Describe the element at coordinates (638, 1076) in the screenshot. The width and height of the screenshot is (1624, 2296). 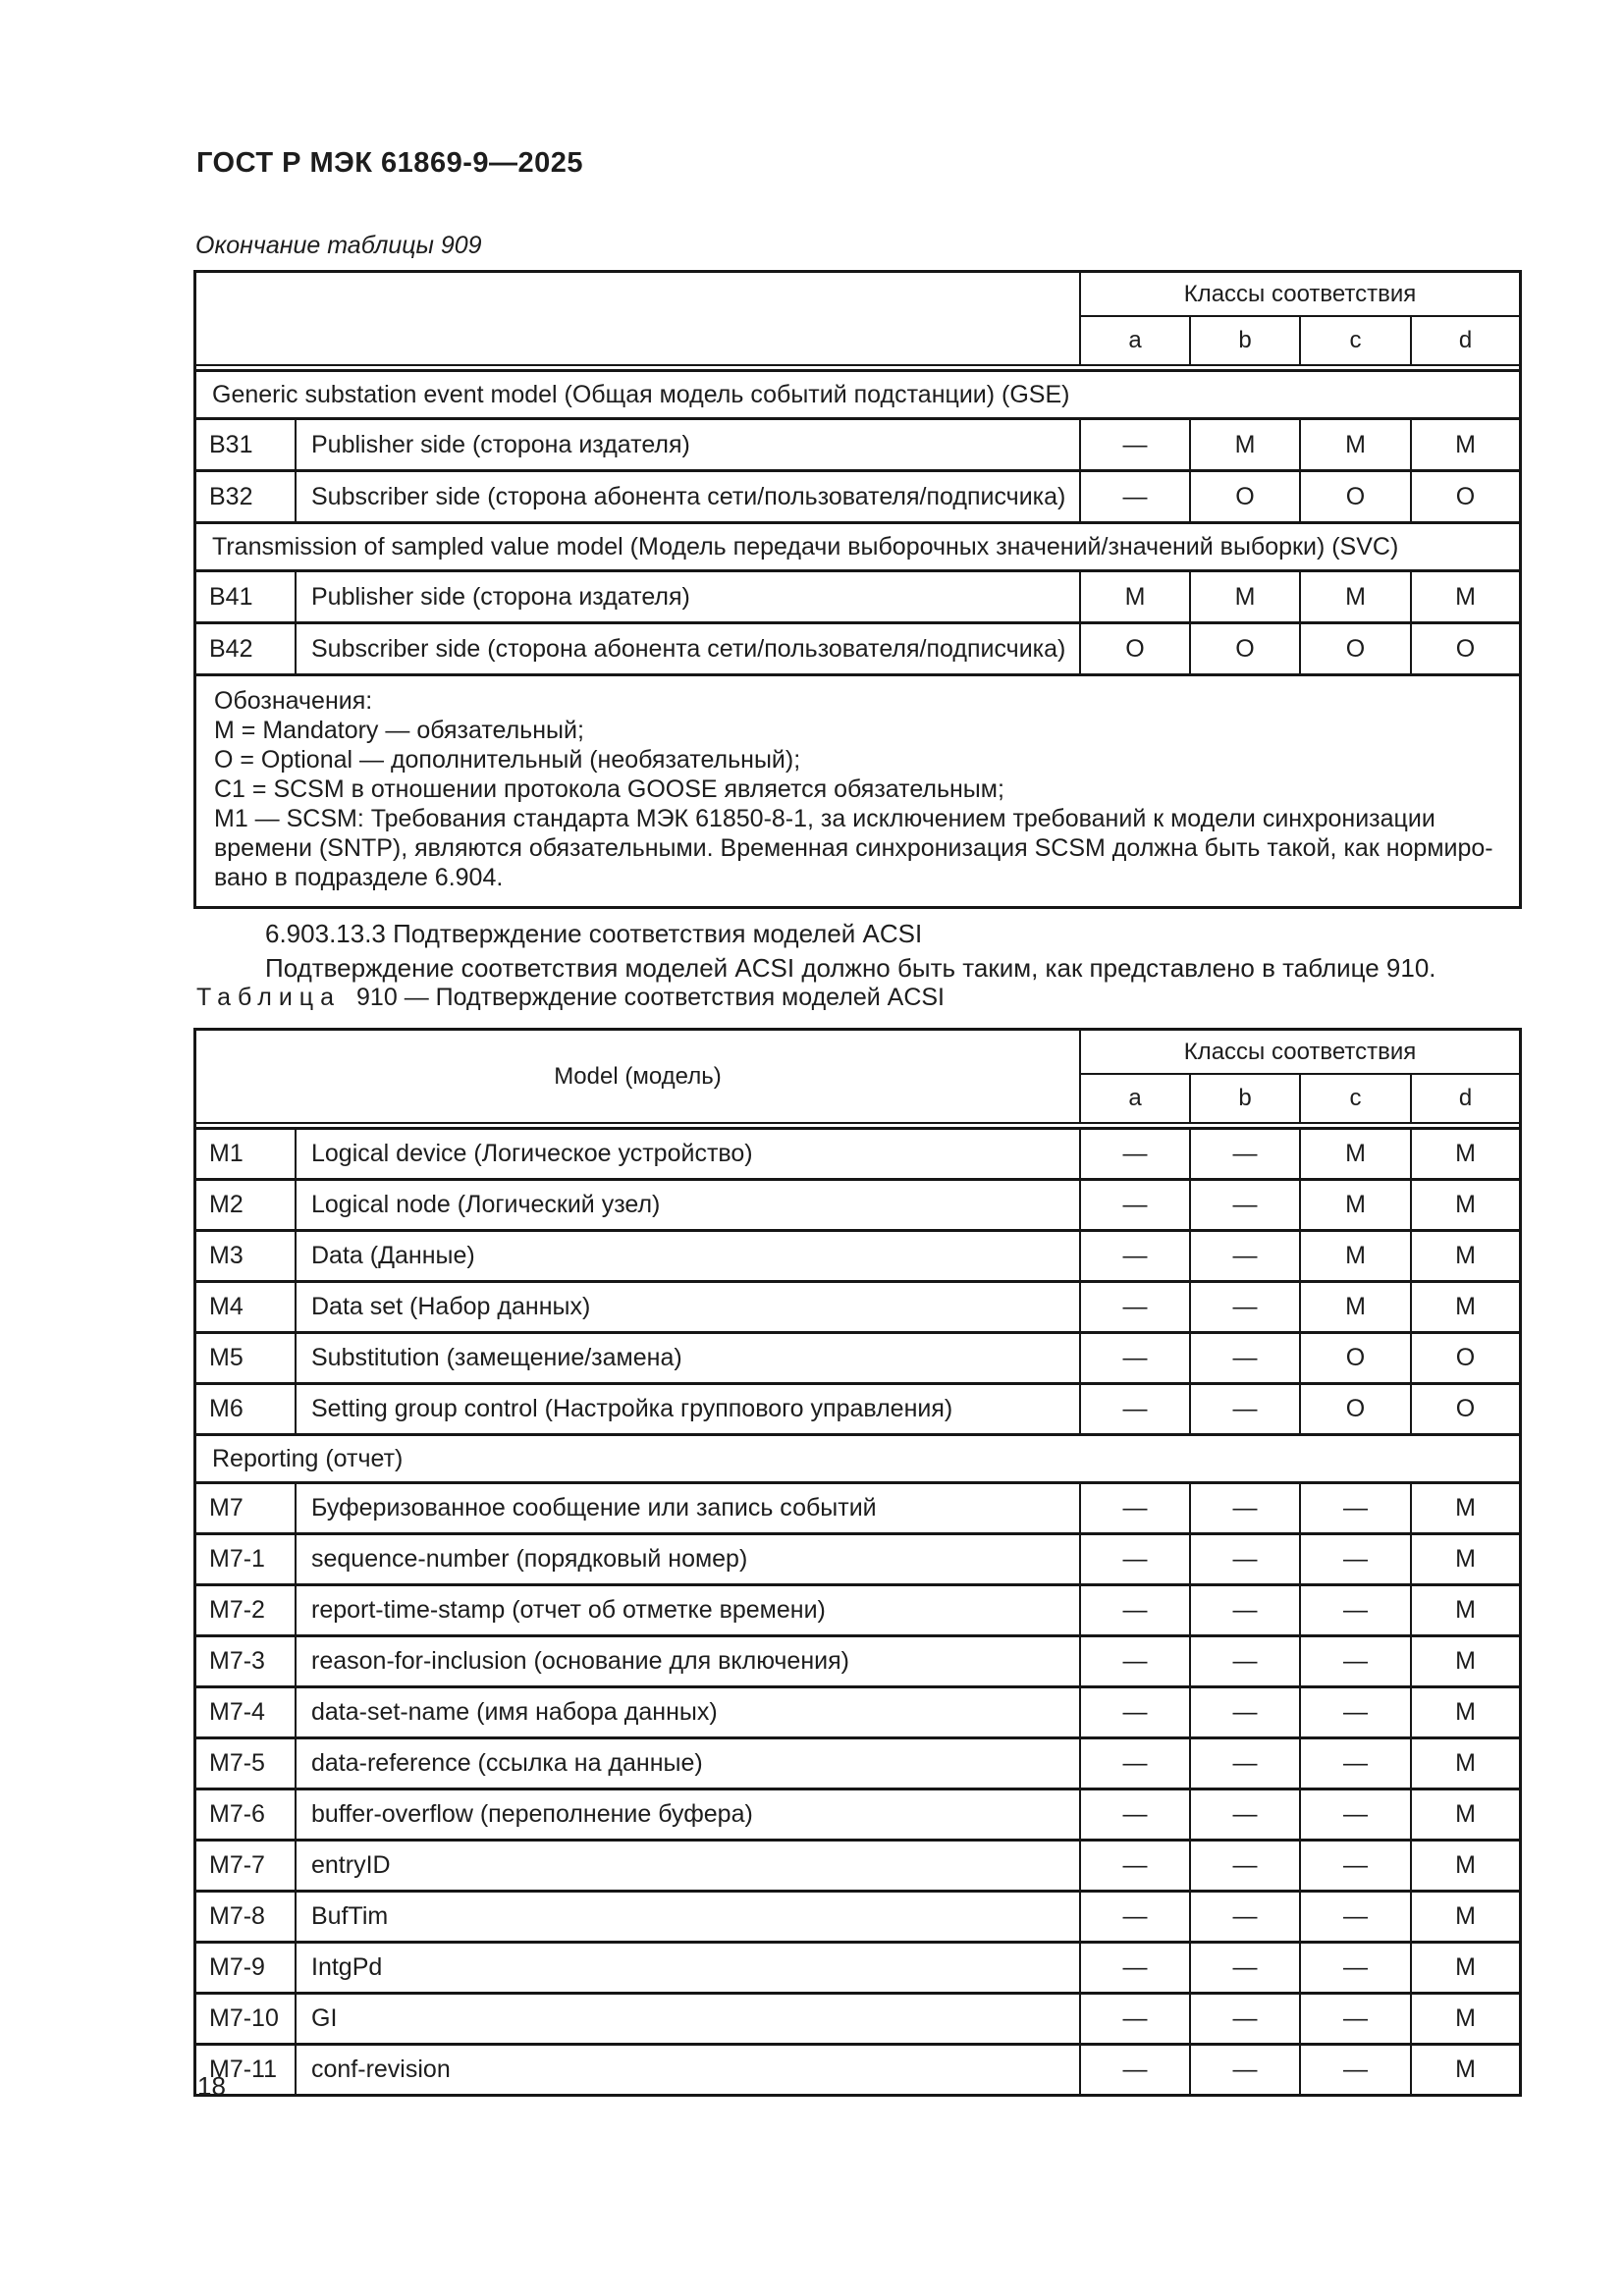
I see `model-column-header: Model (модель)` at that location.